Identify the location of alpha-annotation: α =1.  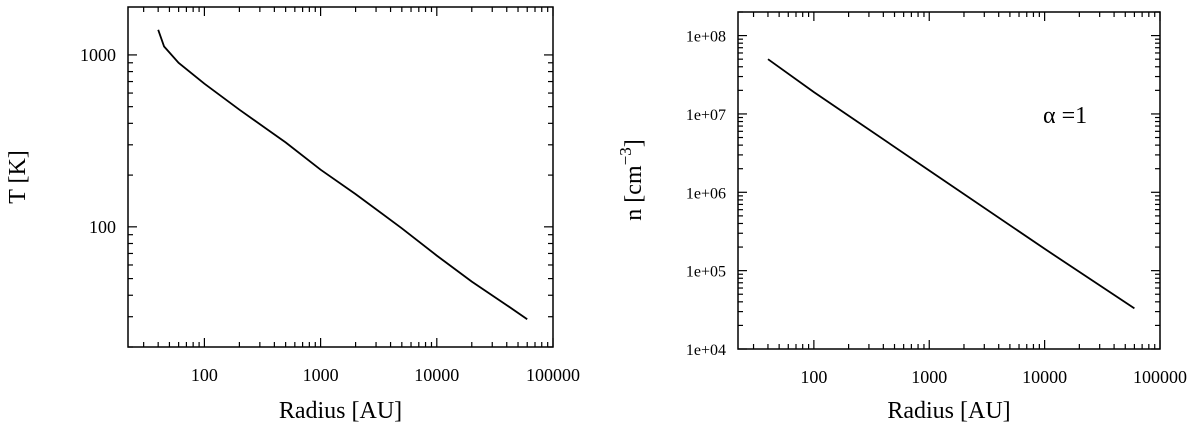
(1065, 116).